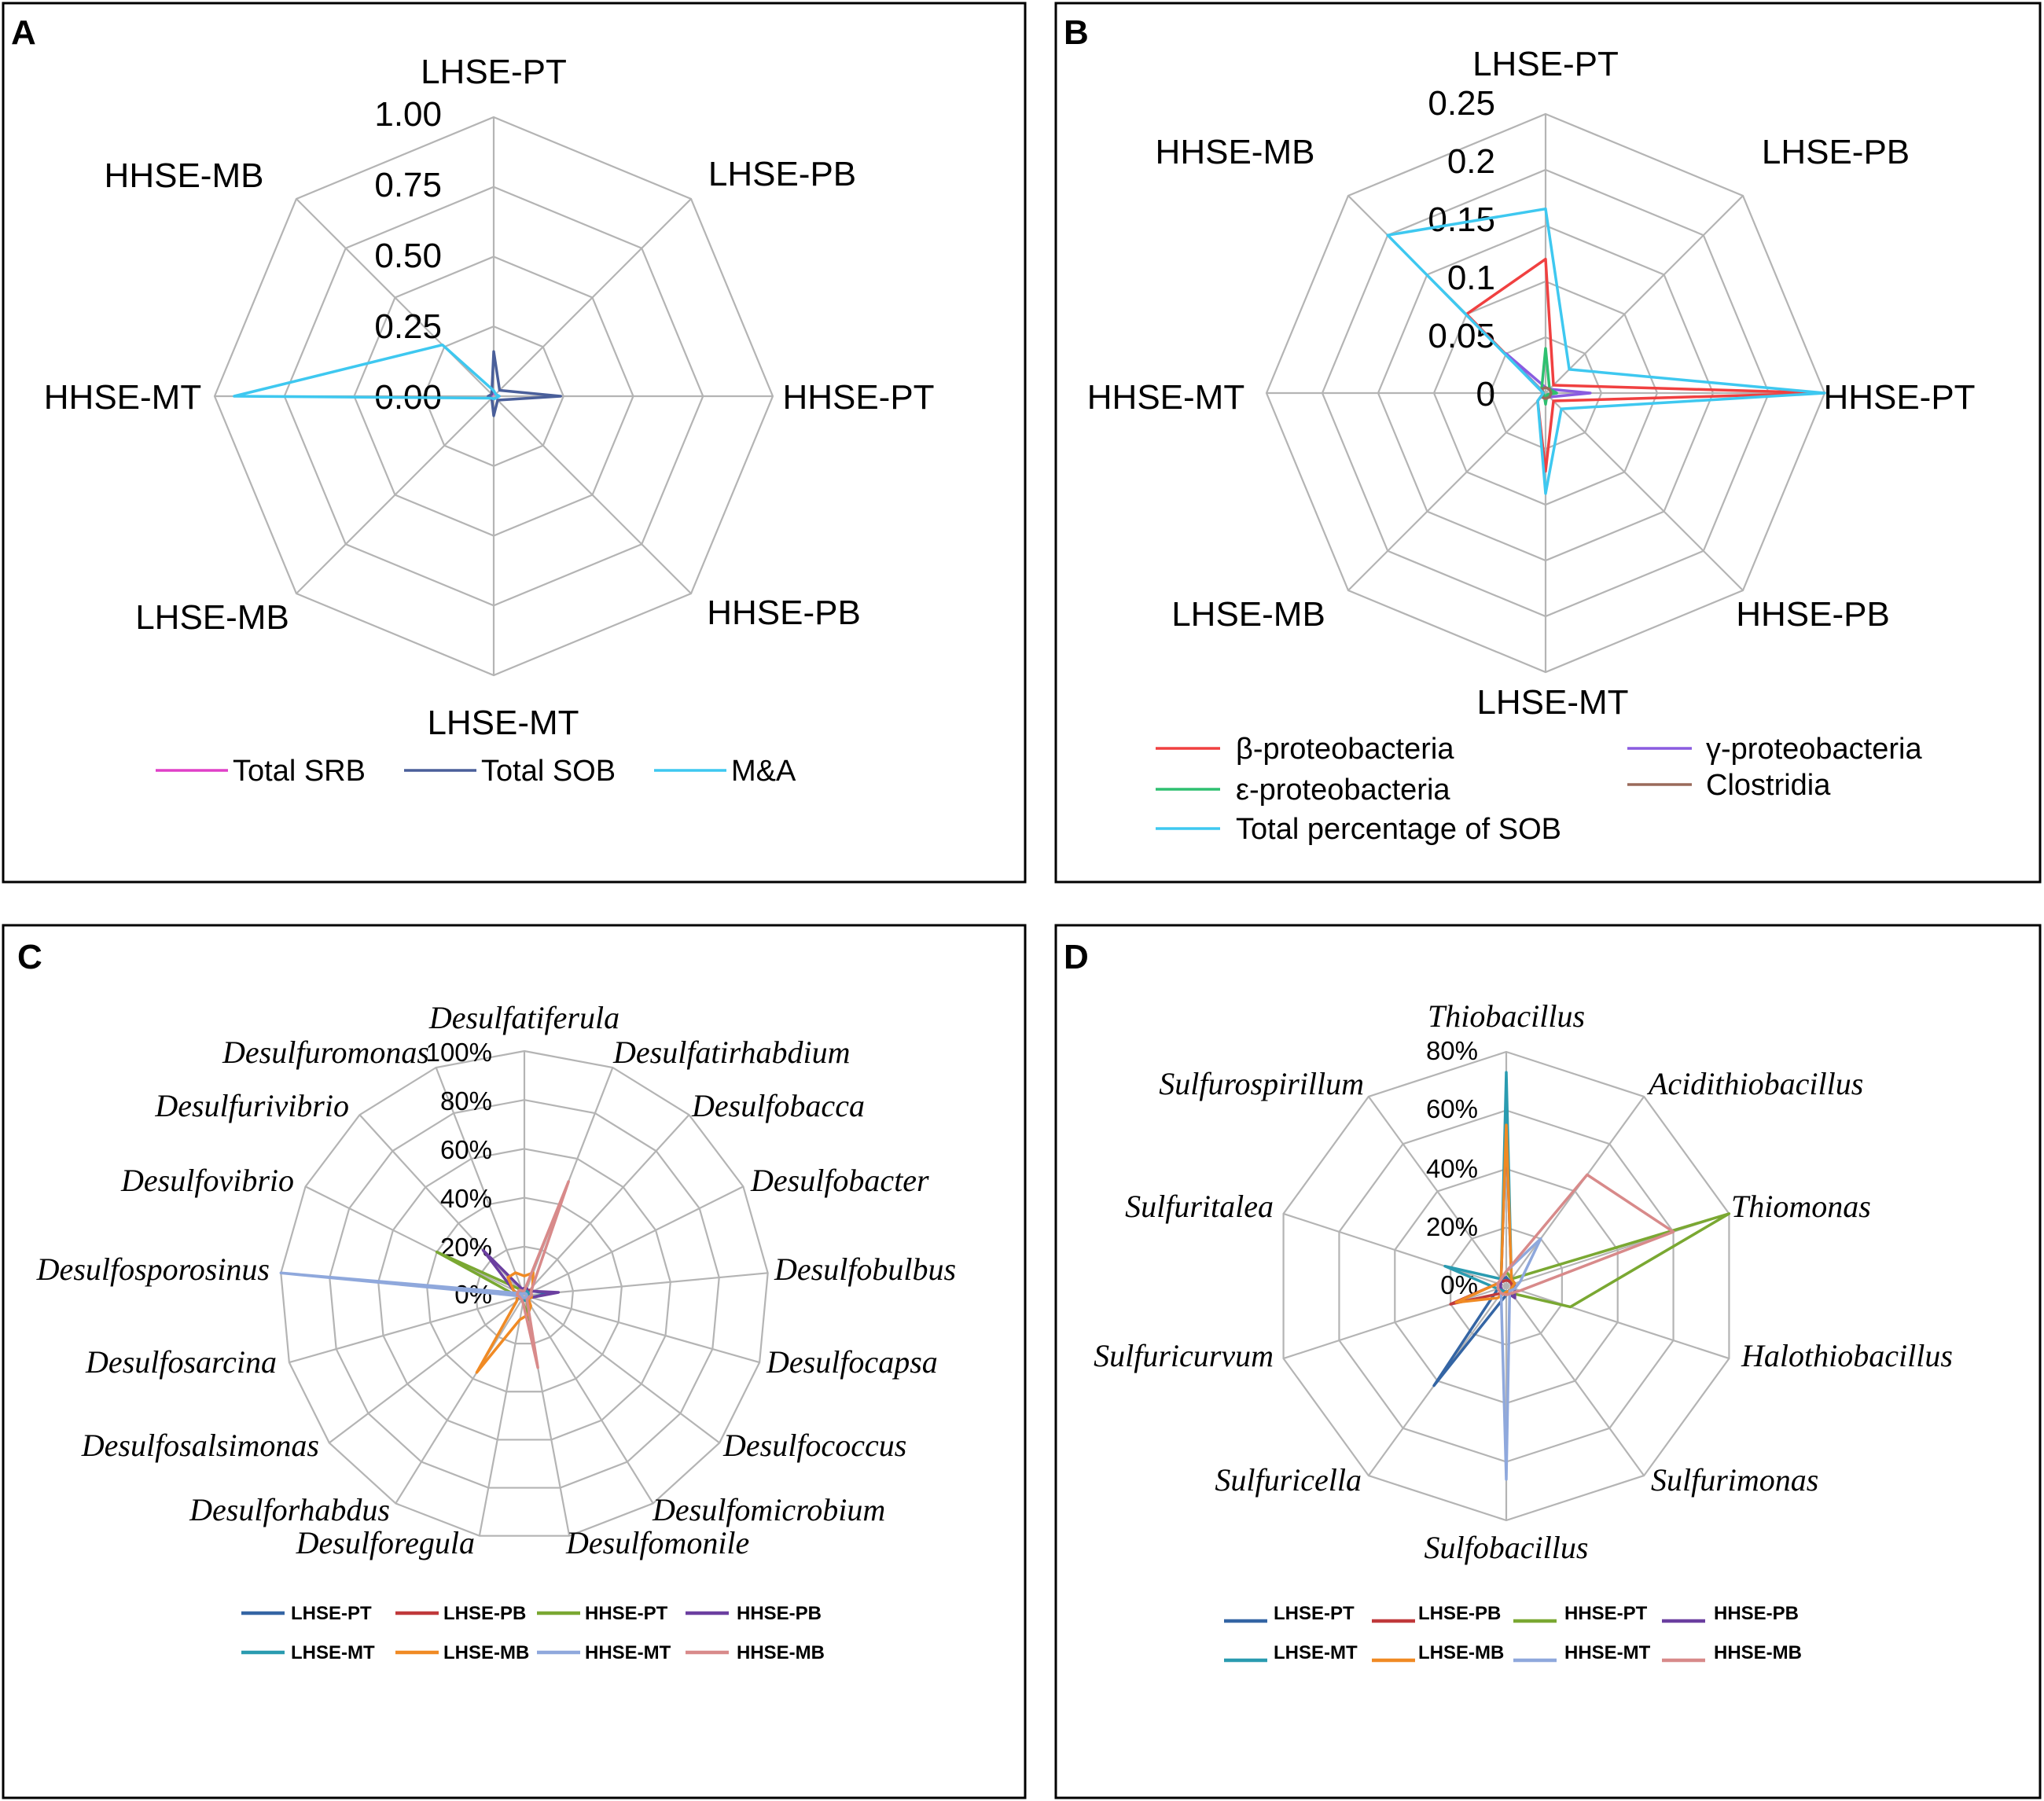 This screenshot has width=2044, height=1801. Describe the element at coordinates (1552, 702) in the screenshot. I see `panel-b-axis-label: LHSE-MT` at that location.